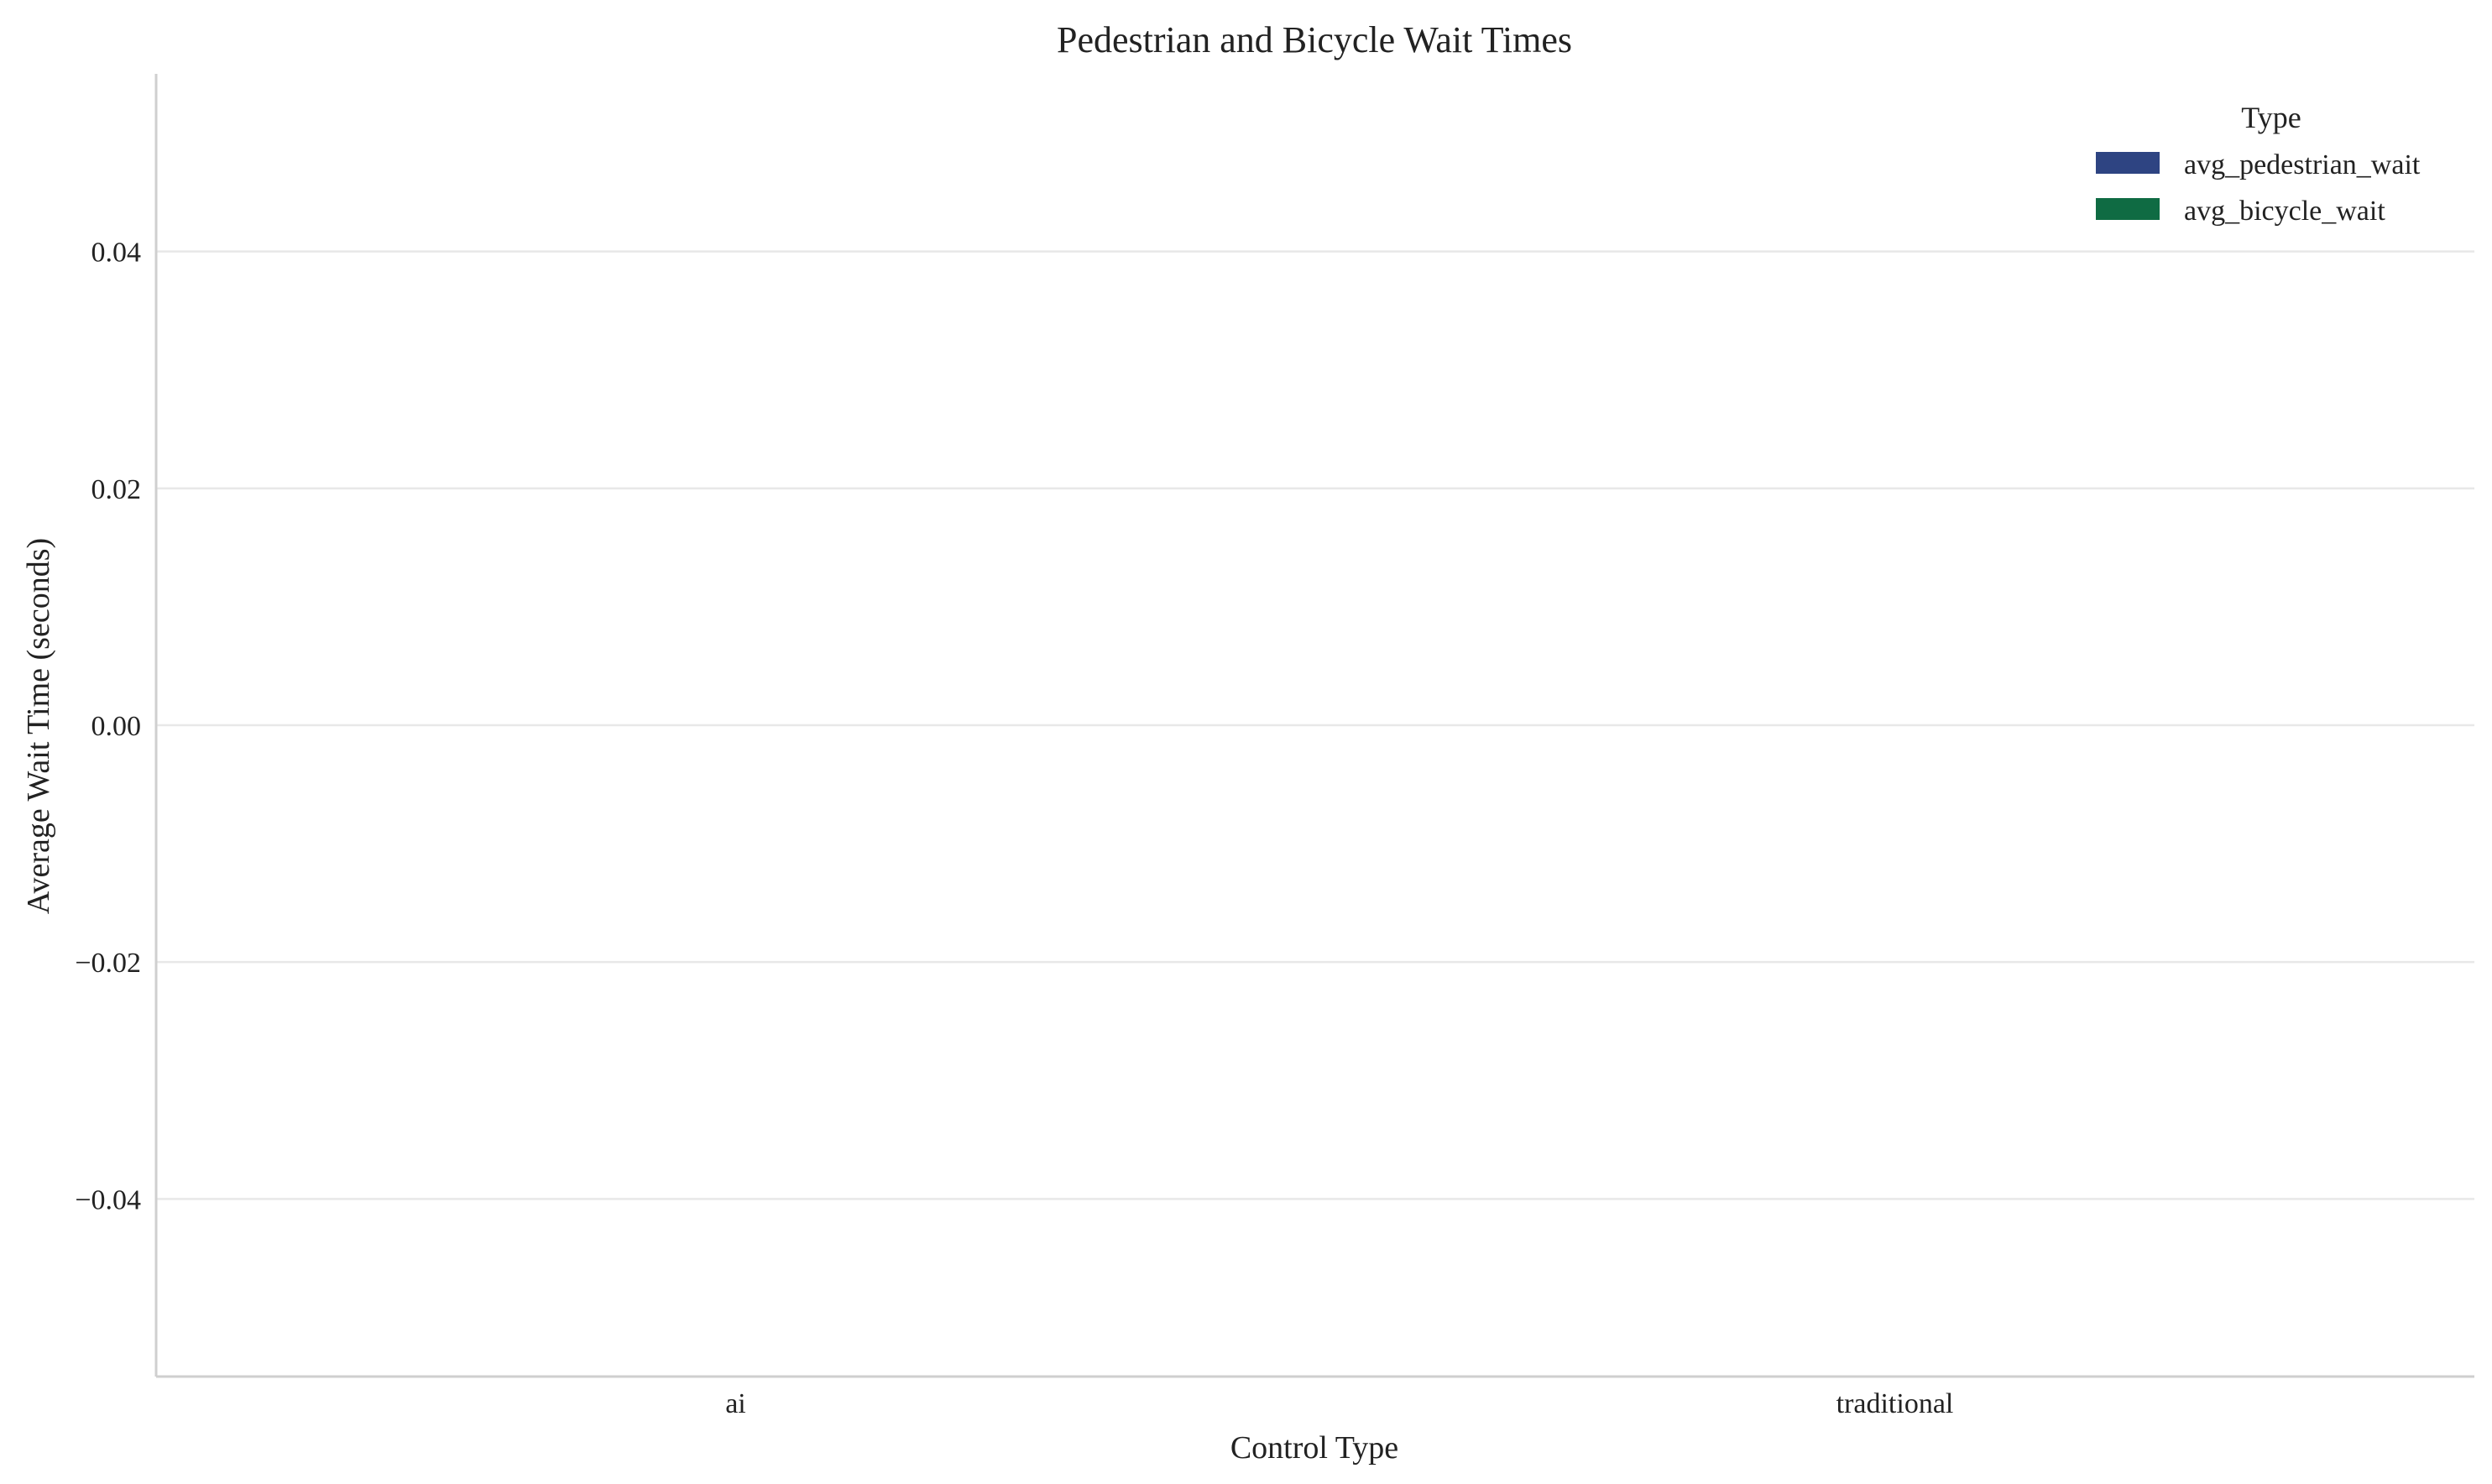 The image size is (2492, 1484). I want to click on y-tick-labels: −0.04 −0.02 0.00 0.02 0.04, so click(108, 727).